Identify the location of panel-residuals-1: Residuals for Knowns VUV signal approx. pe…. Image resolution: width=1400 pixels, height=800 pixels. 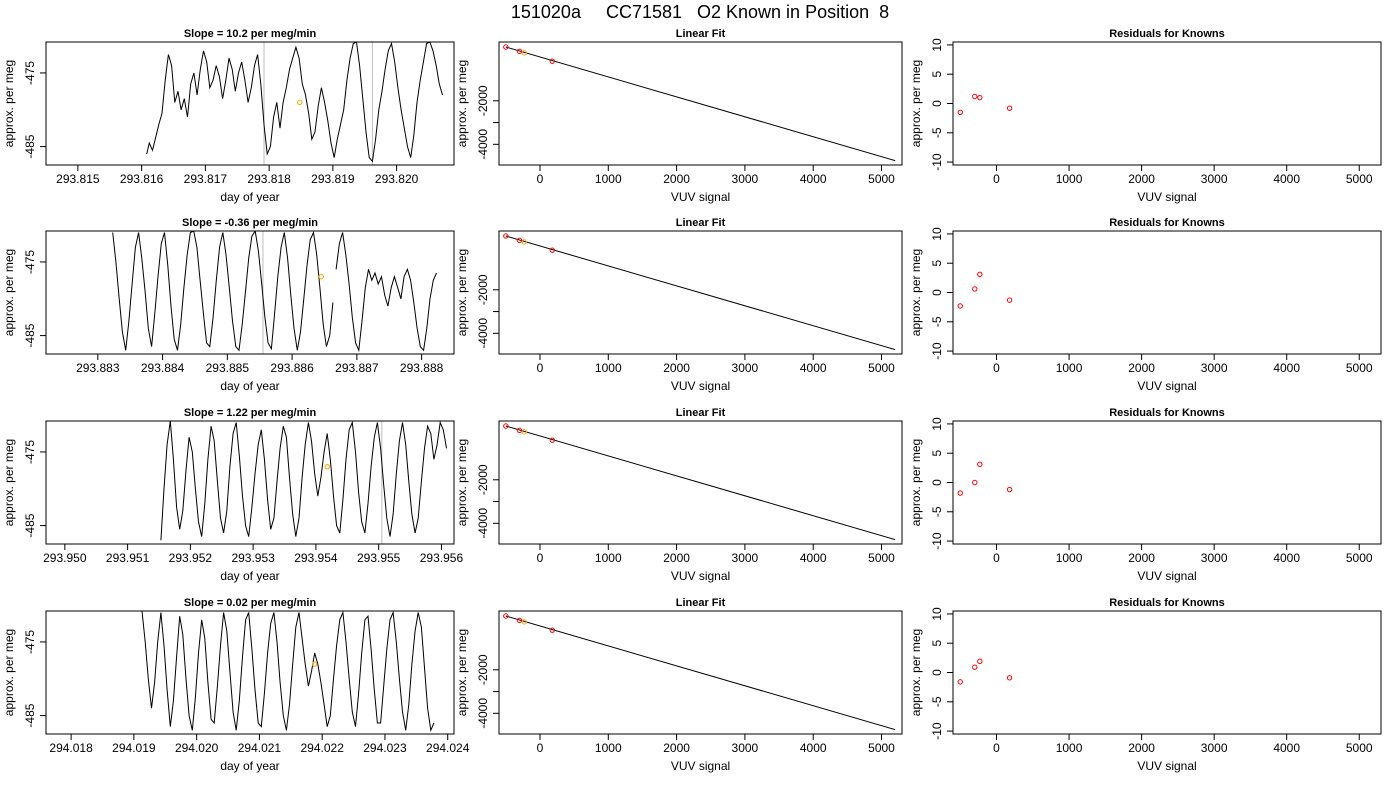
(1145, 116).